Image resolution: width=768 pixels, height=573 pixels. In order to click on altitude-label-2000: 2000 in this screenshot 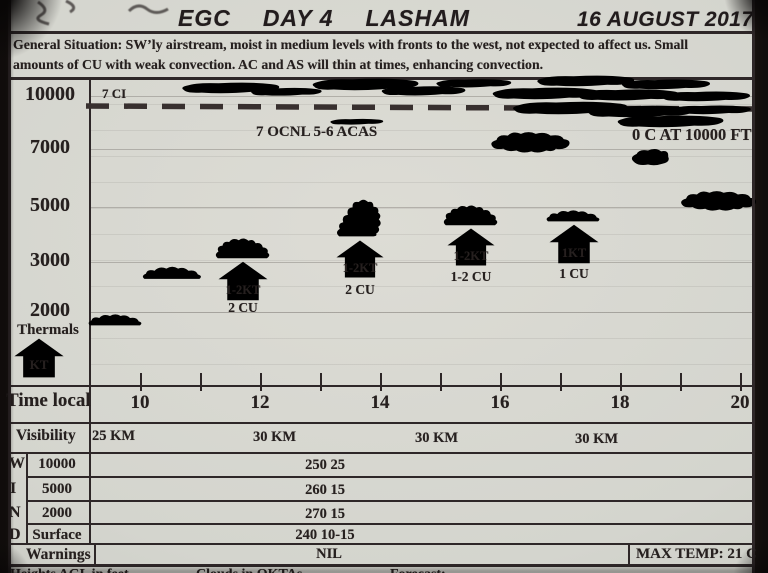, I will do `click(50, 310)`.